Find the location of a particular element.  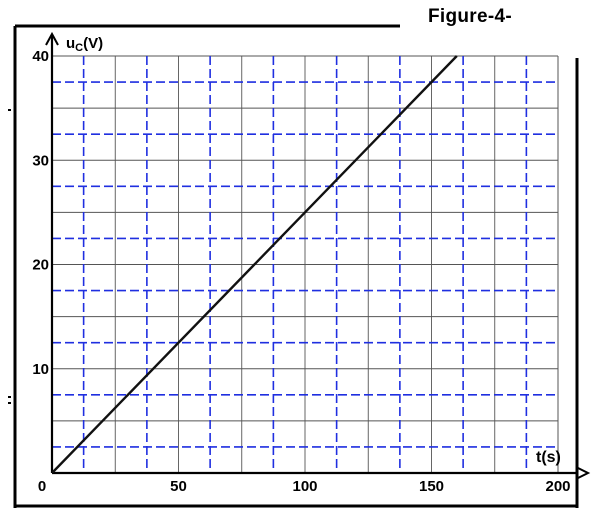

x-tick-label: 0 is located at coordinates (42, 486).